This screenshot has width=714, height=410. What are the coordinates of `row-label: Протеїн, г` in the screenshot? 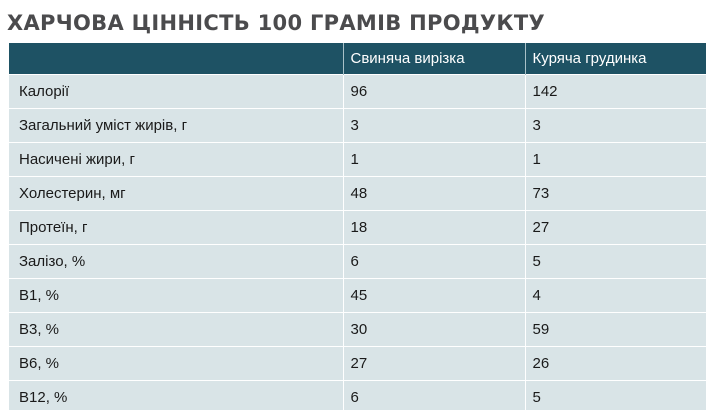 It's located at (176, 227).